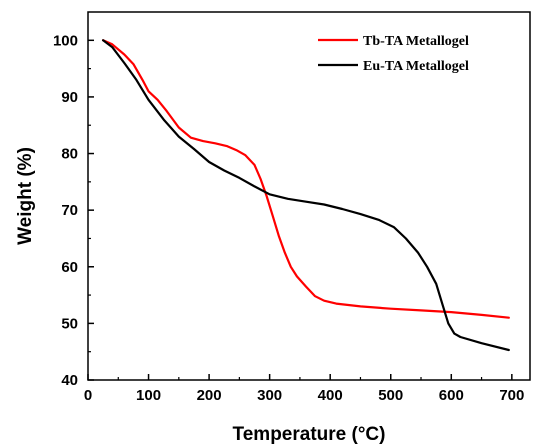 The image size is (540, 446). I want to click on x-tick-label: 500, so click(390, 395).